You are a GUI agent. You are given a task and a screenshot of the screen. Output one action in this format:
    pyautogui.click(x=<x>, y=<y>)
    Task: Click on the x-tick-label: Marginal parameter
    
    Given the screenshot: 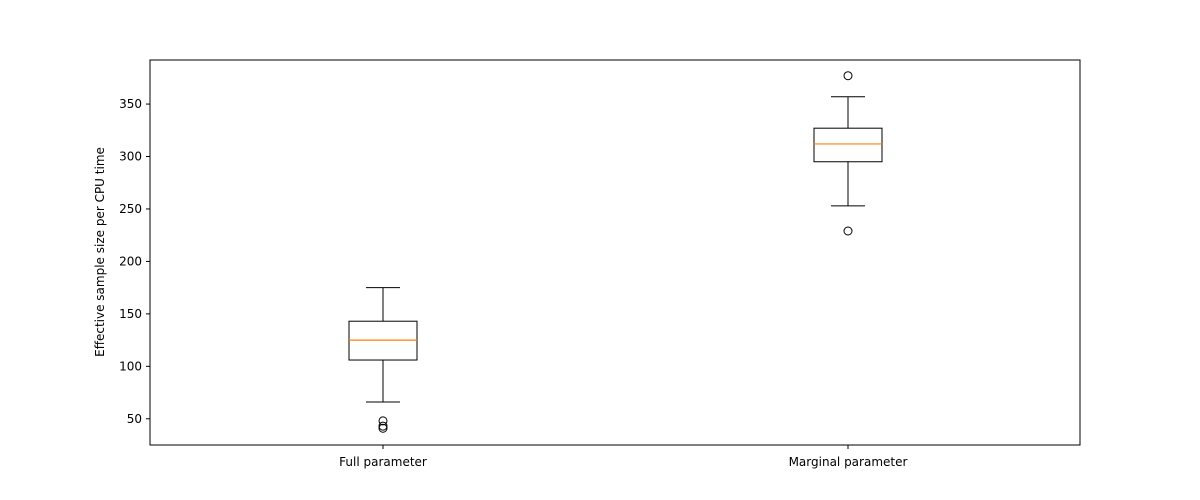 What is the action you would take?
    pyautogui.click(x=848, y=462)
    